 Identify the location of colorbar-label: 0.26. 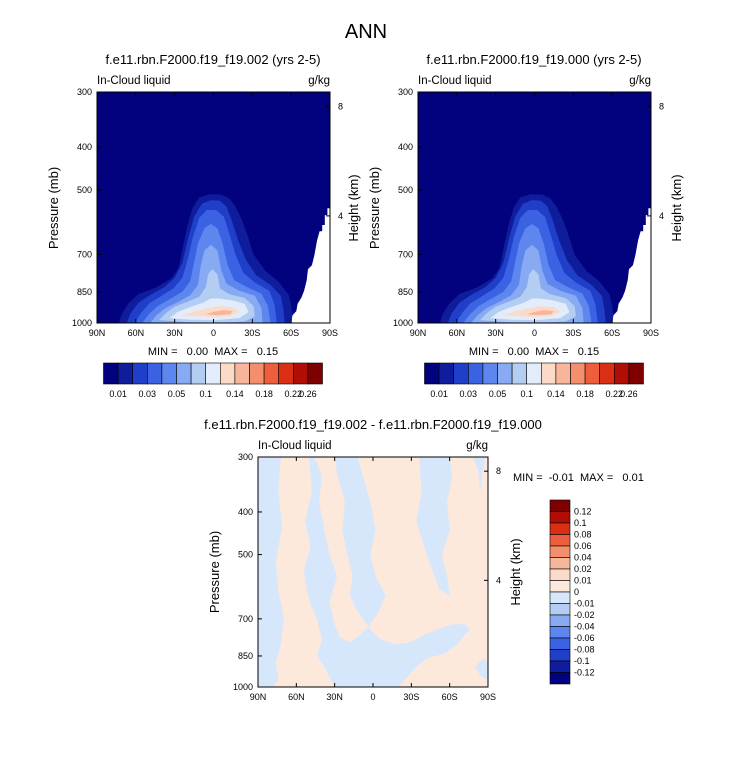
(629, 394).